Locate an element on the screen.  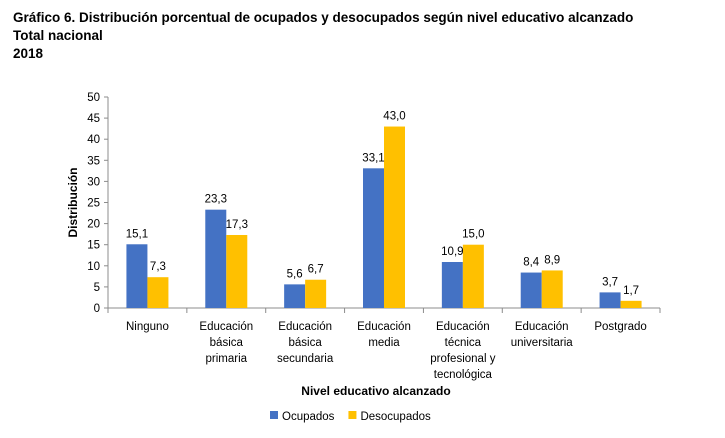
data-label-desocupados: 8,9 is located at coordinates (552, 260).